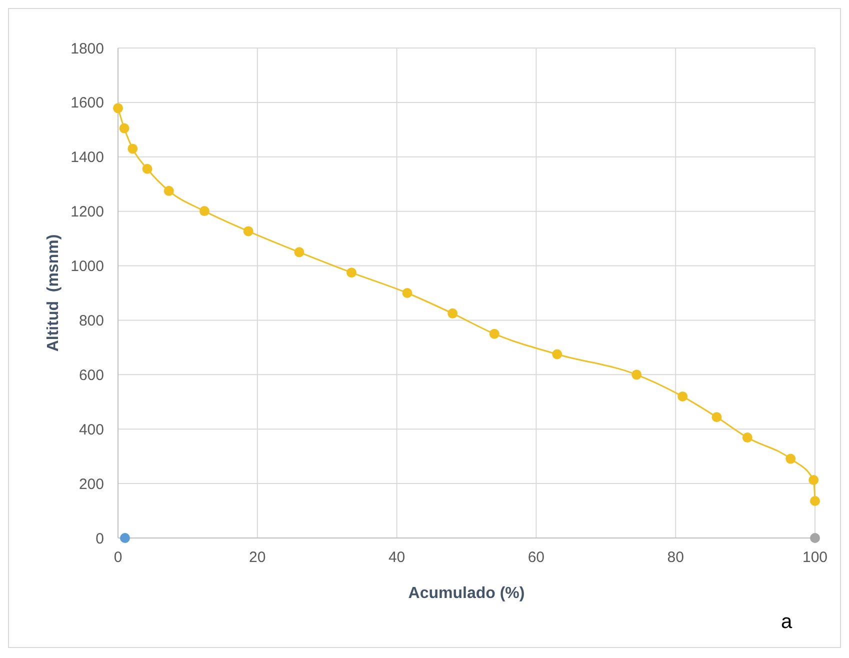 The width and height of the screenshot is (849, 658). I want to click on text: a, so click(787, 622).